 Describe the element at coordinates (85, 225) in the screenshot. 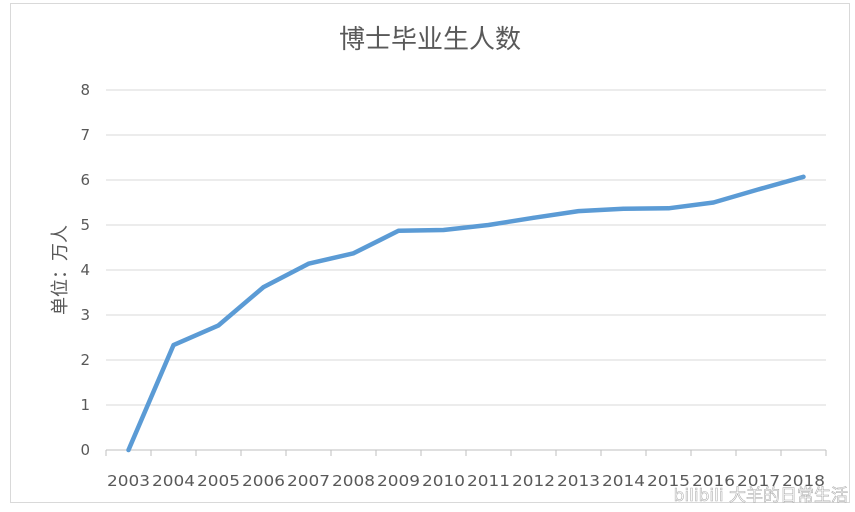

I see `y-tick-label: 5` at that location.